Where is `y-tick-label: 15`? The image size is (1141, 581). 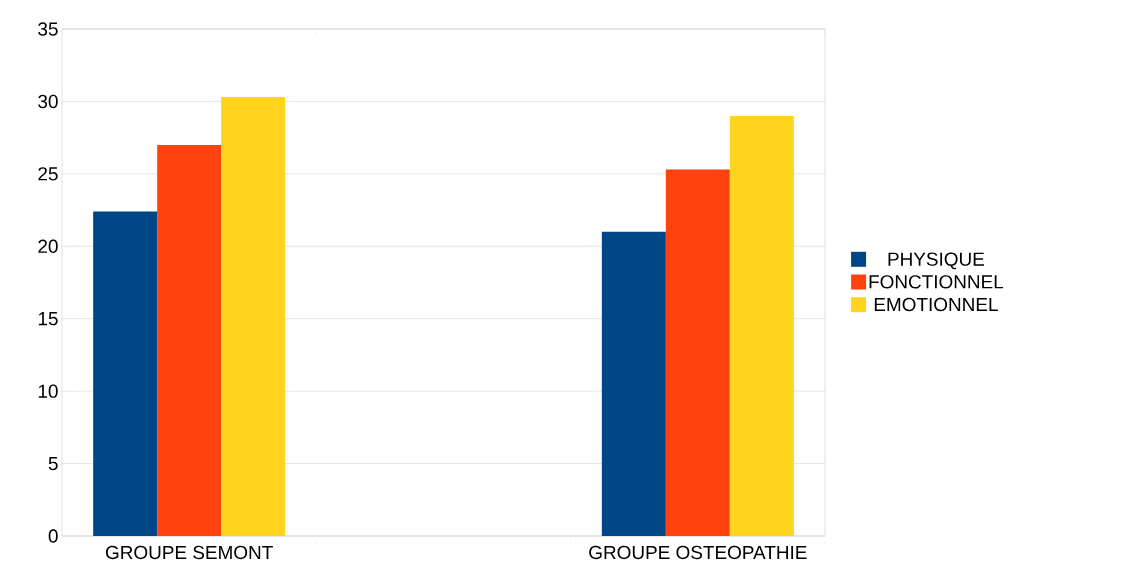 y-tick-label: 15 is located at coordinates (48, 319).